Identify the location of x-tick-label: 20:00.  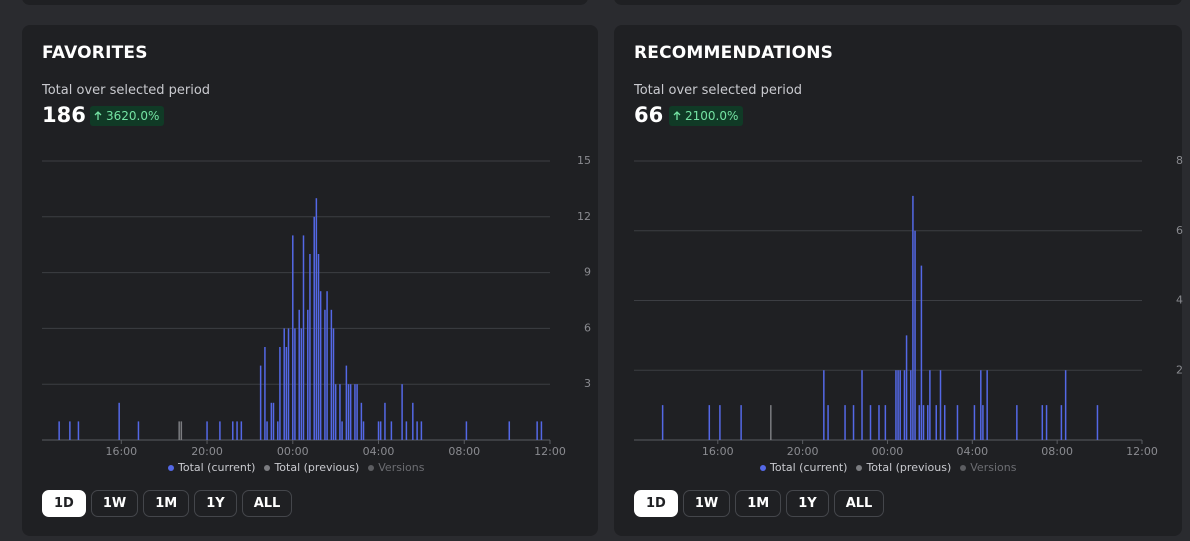
(207, 451).